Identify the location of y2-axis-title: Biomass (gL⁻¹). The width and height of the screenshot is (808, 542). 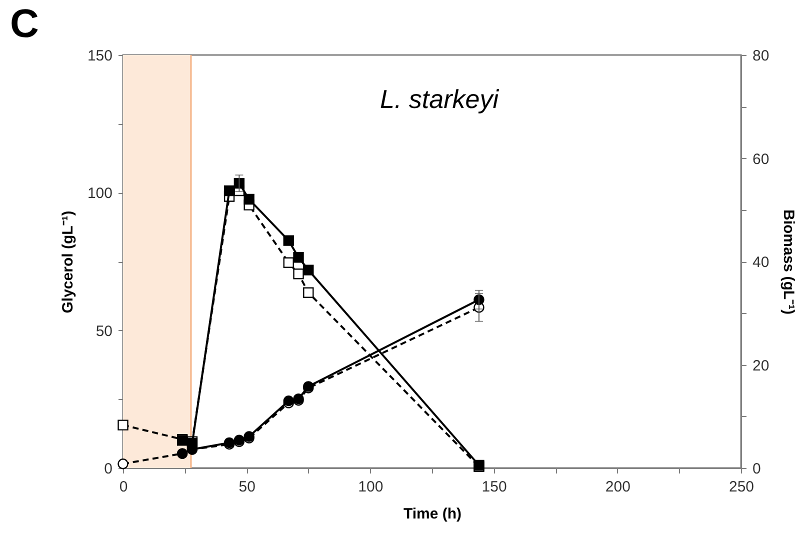
(789, 262).